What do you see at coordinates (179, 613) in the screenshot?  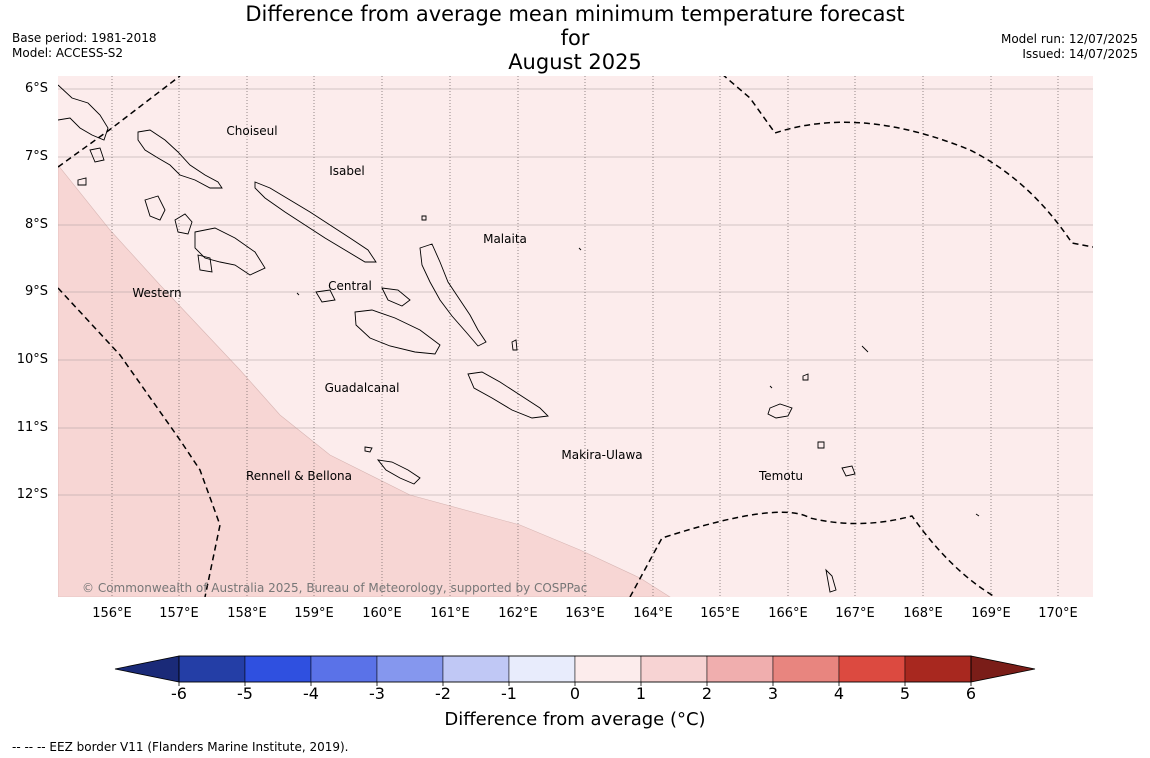 I see `lon-label-157e: 157°E` at bounding box center [179, 613].